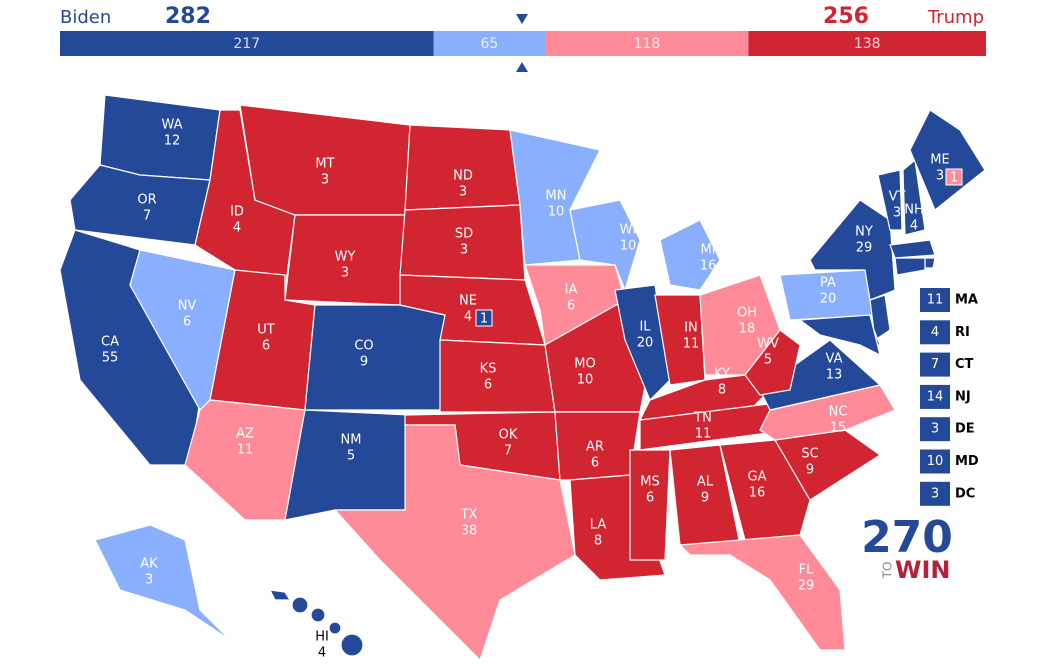 The width and height of the screenshot is (1050, 670). I want to click on state-abbr: PA, so click(828, 283).